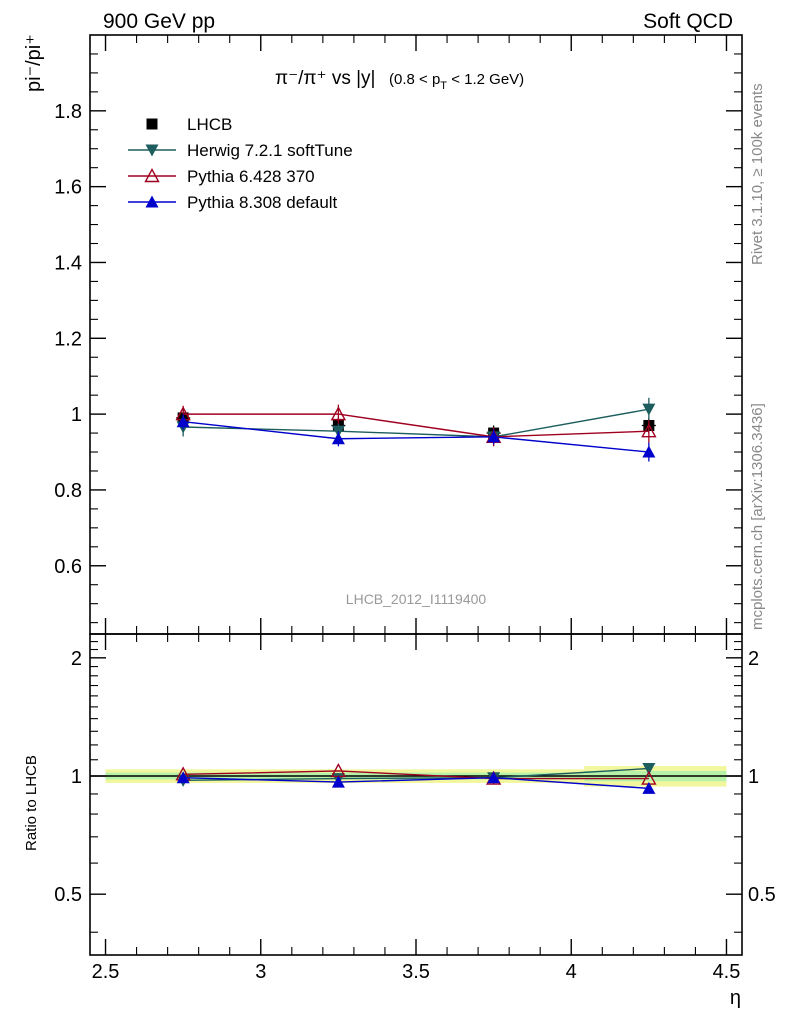  I want to click on series-pythia-8-308-default, so click(416, 438).